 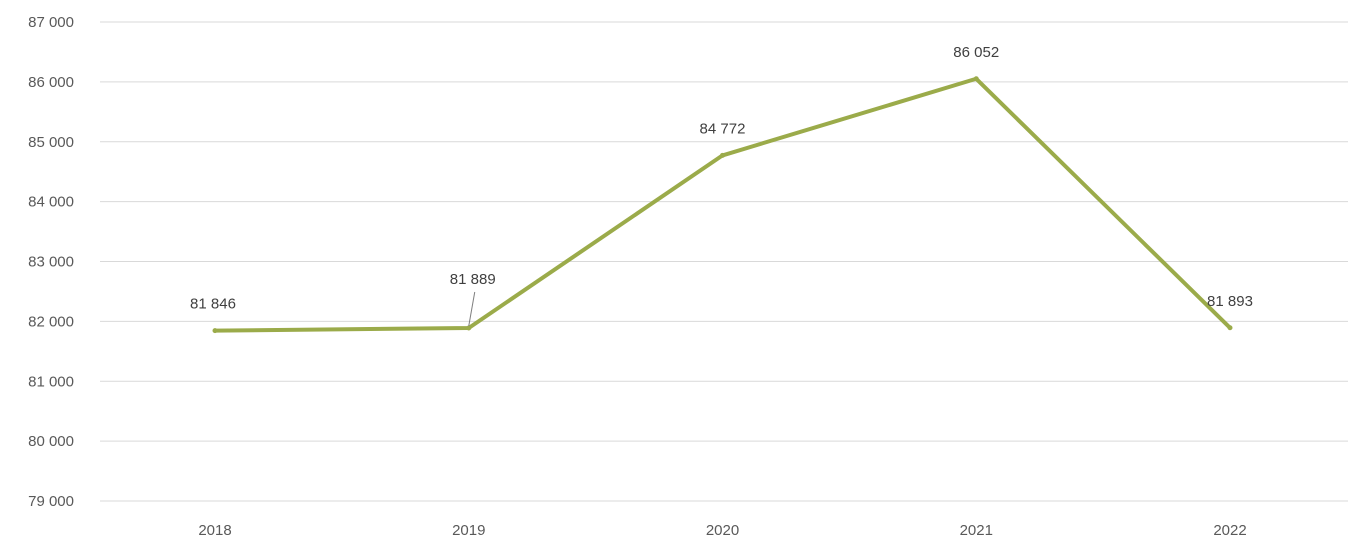 I want to click on data-label: 81 893, so click(x=1230, y=301).